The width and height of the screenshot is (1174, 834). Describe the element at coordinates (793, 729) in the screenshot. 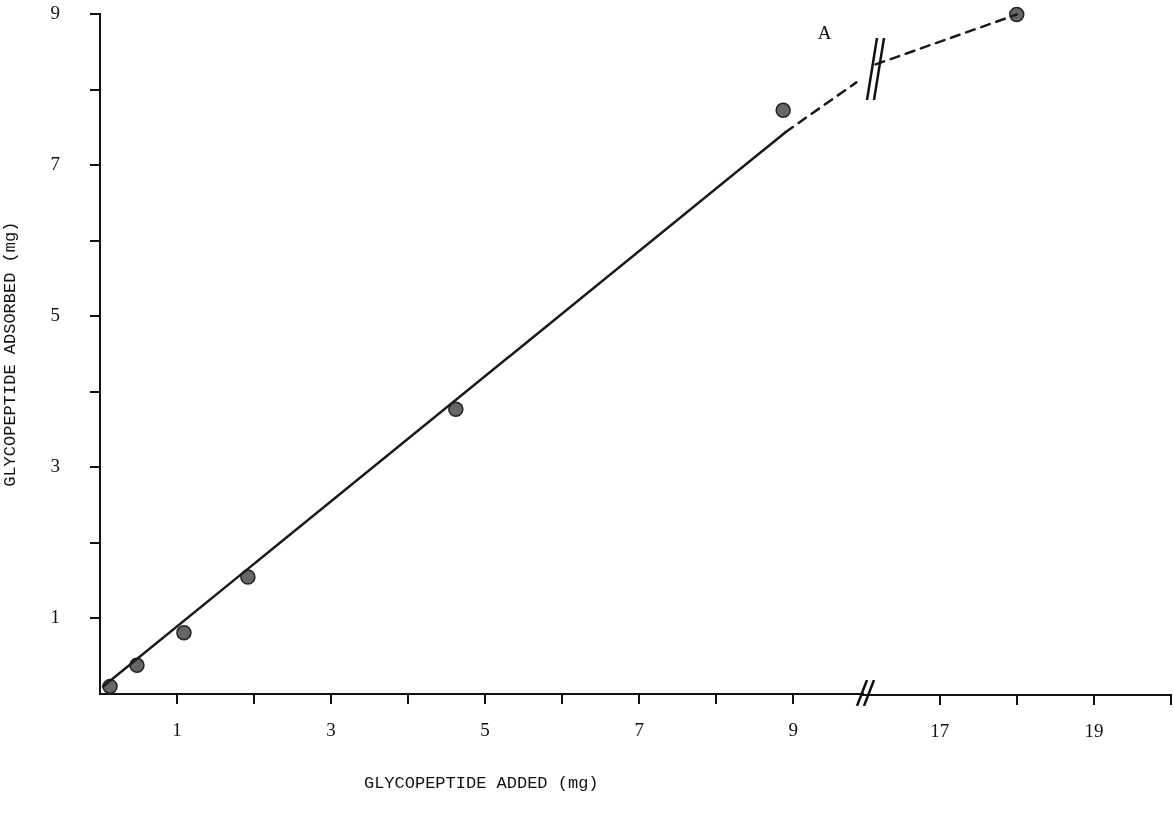

I see `x-tick-label: 9` at that location.